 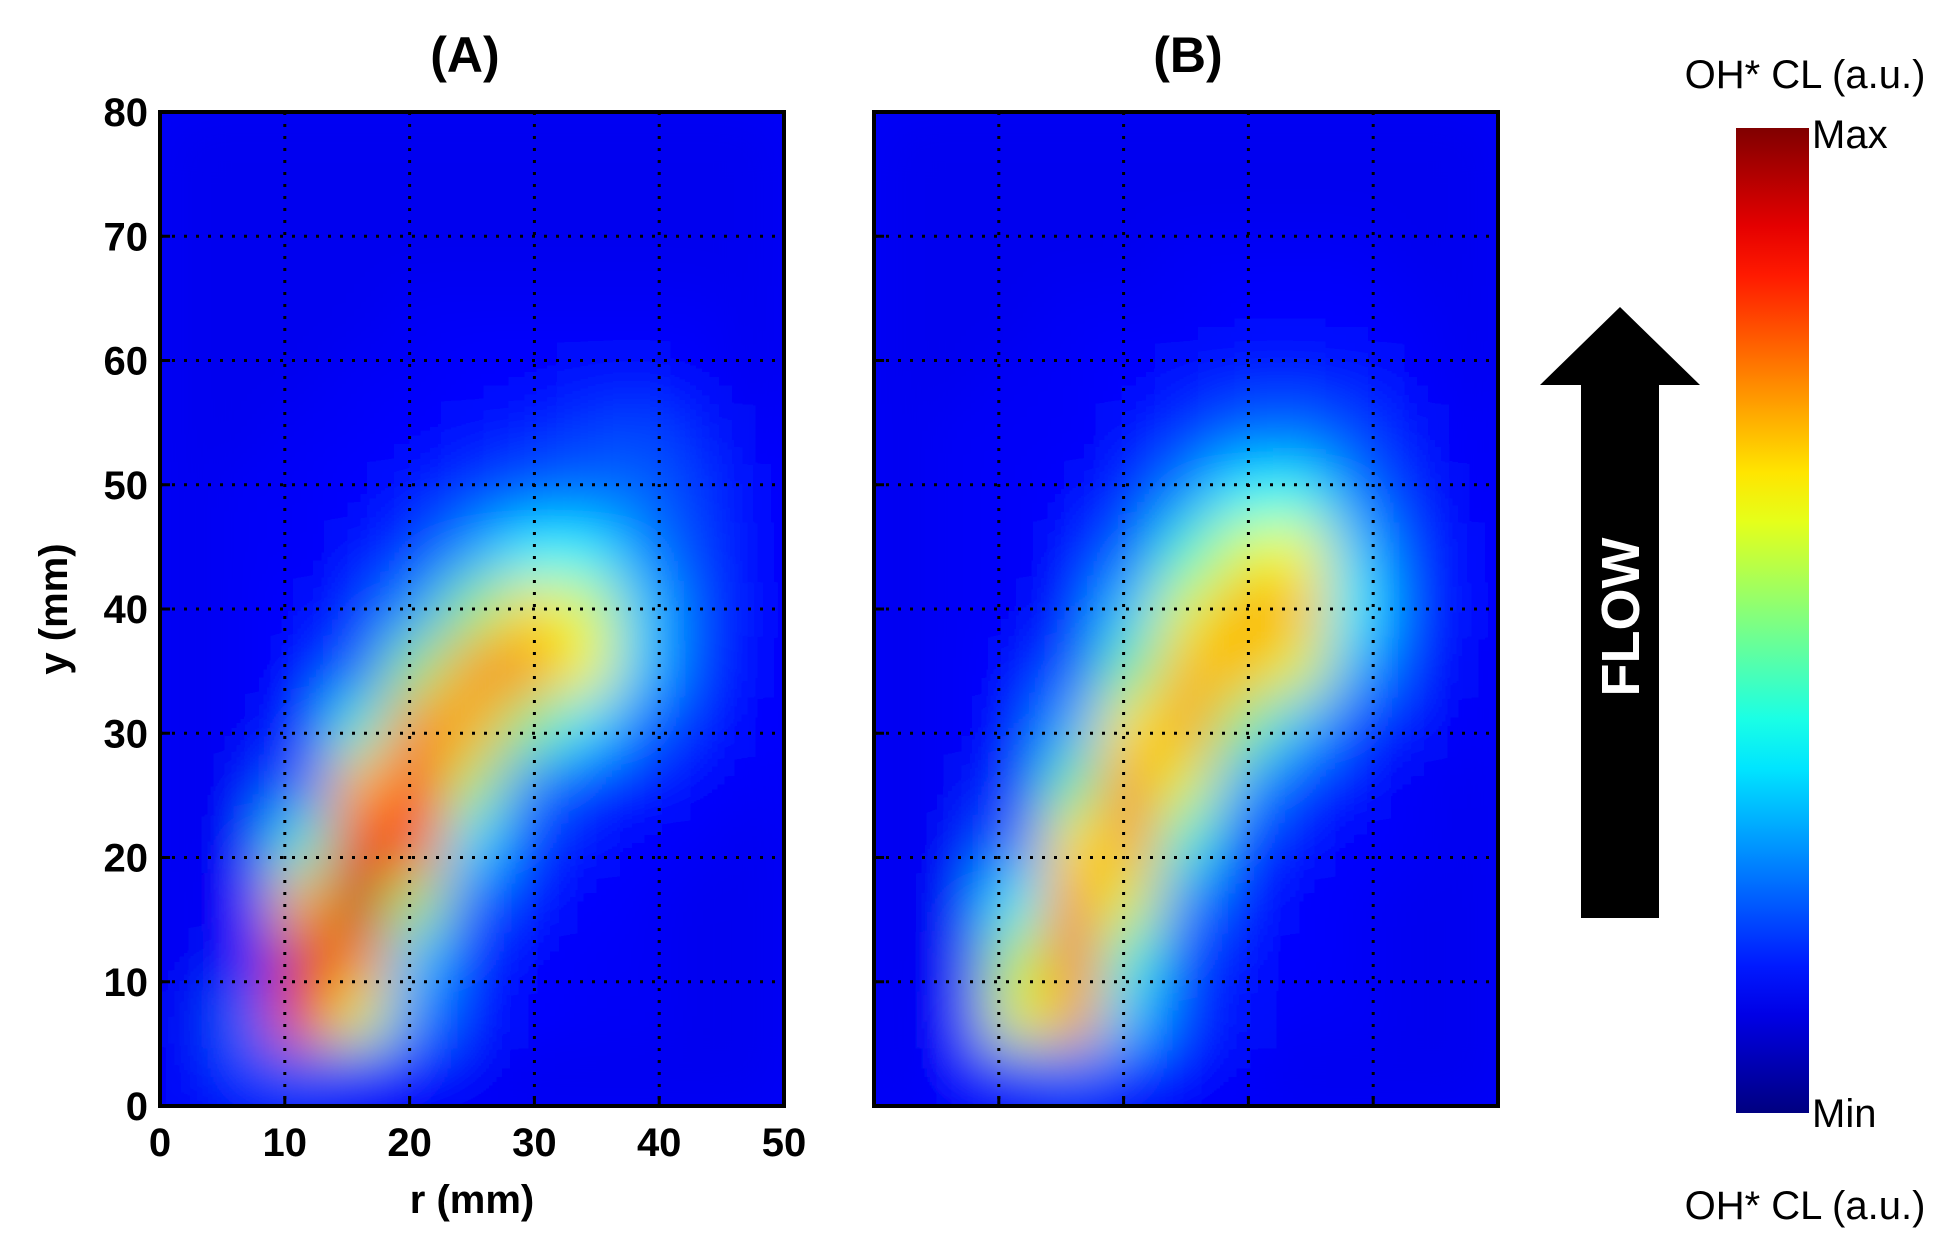 I want to click on x-axis-label: r (mm), so click(x=472, y=1200).